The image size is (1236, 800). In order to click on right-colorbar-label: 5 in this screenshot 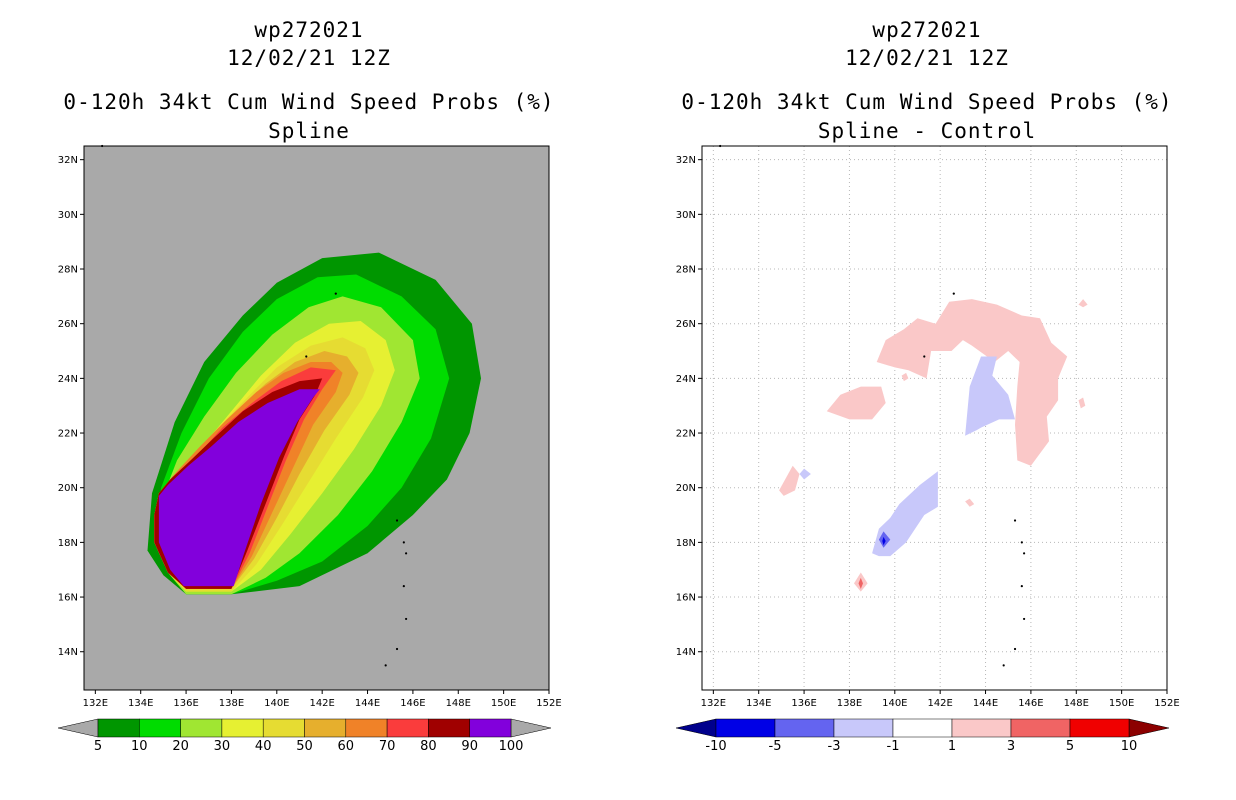, I will do `click(1070, 746)`.